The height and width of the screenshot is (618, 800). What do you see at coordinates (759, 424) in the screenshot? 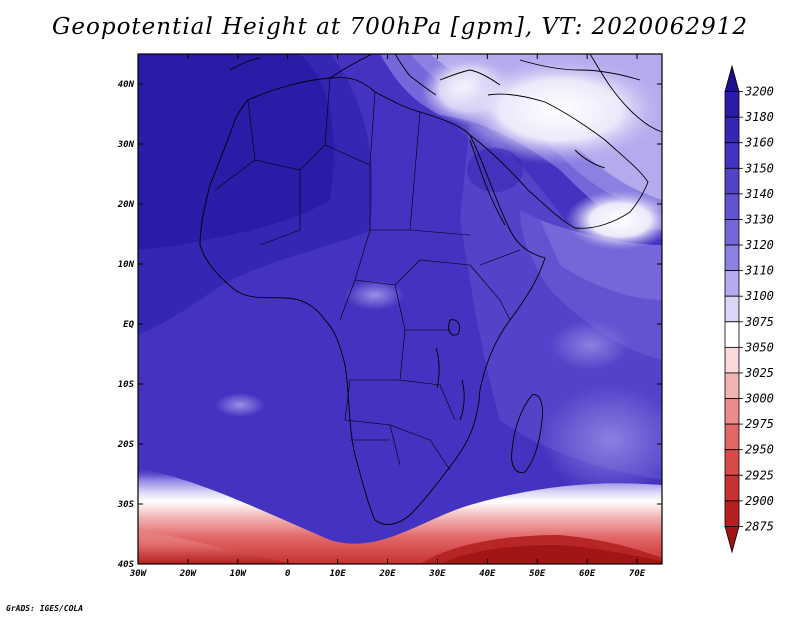
I see `colorbar-label-2975: 2975` at bounding box center [759, 424].